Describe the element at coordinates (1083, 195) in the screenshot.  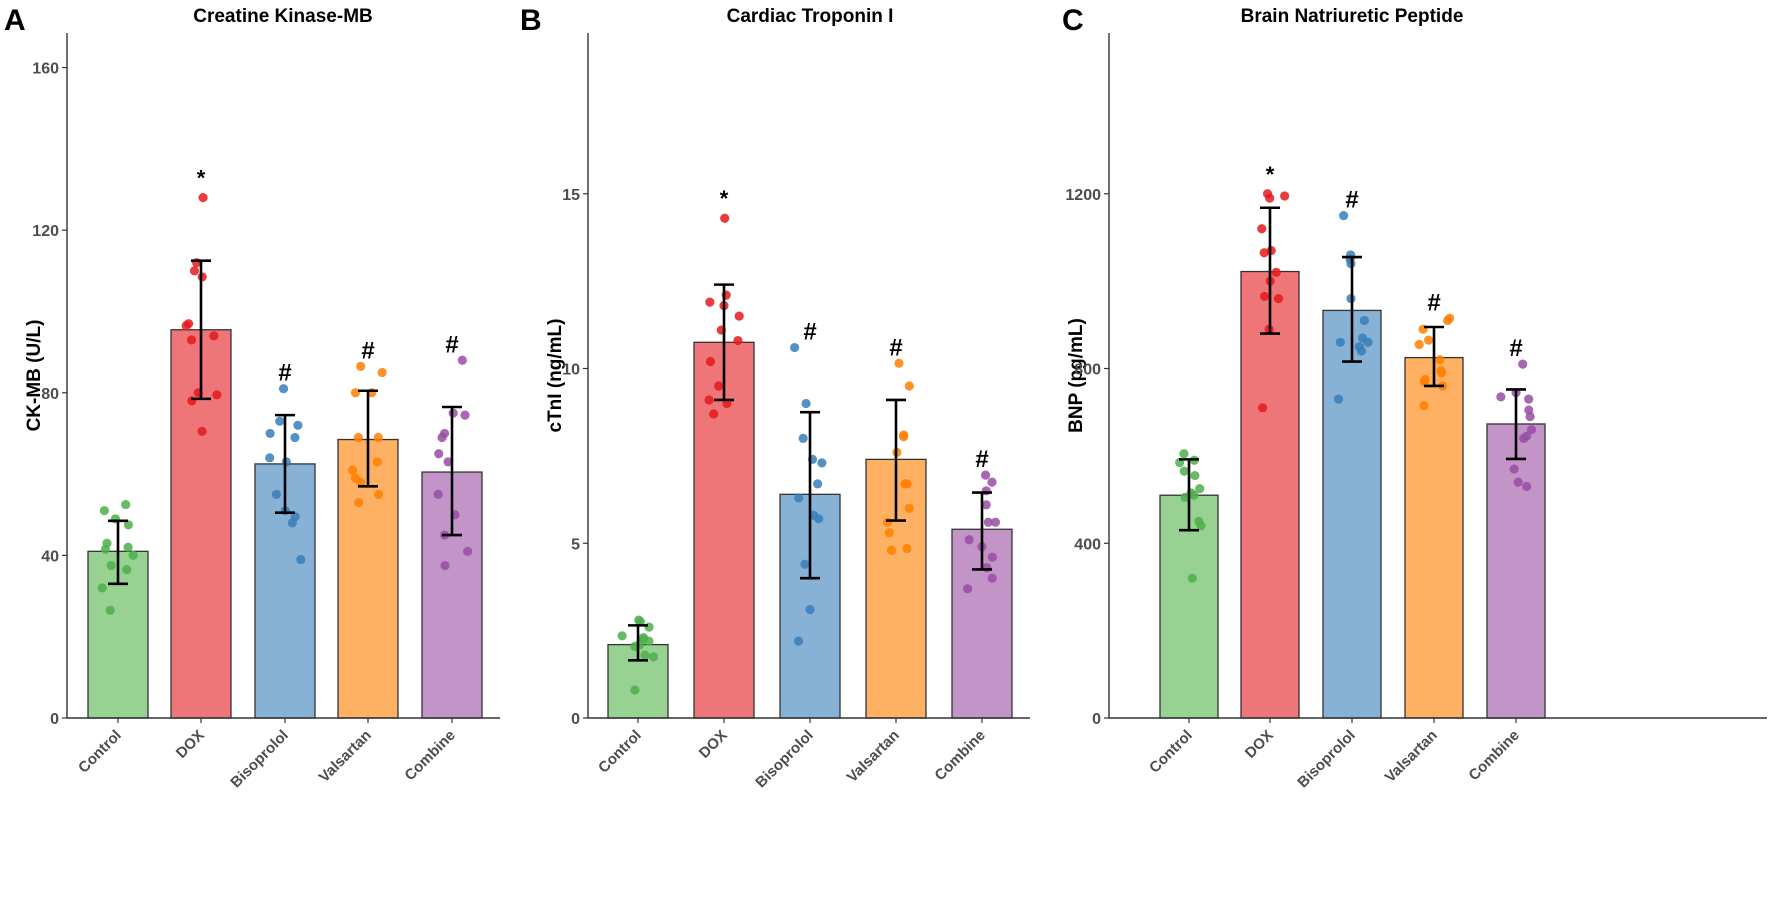
I see `y-tick-label: 1200` at that location.